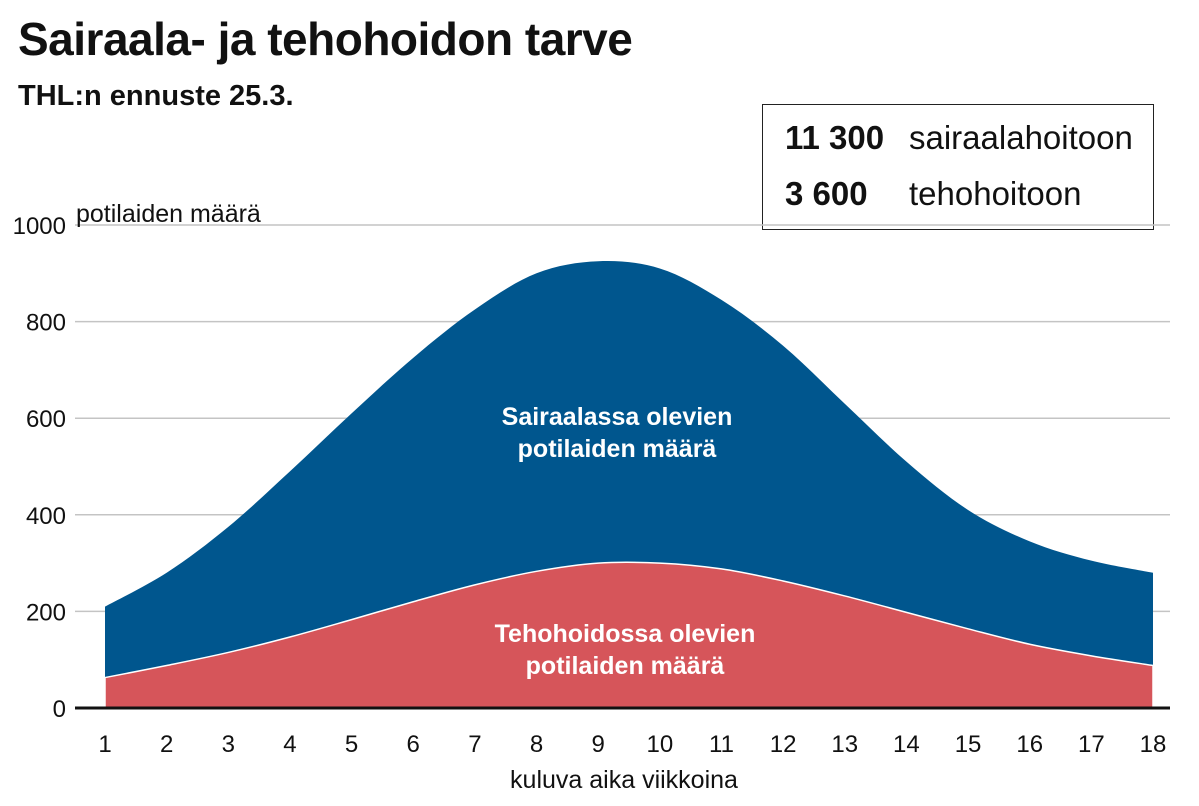 Image resolution: width=1199 pixels, height=806 pixels. Describe the element at coordinates (228, 744) in the screenshot. I see `x-tick-label: 3` at that location.